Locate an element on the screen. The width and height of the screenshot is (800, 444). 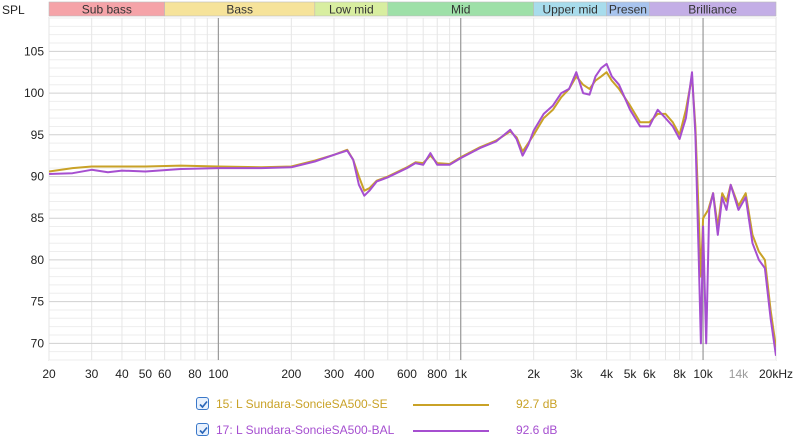
legend-average-value: 92.6 dB is located at coordinates (537, 430).